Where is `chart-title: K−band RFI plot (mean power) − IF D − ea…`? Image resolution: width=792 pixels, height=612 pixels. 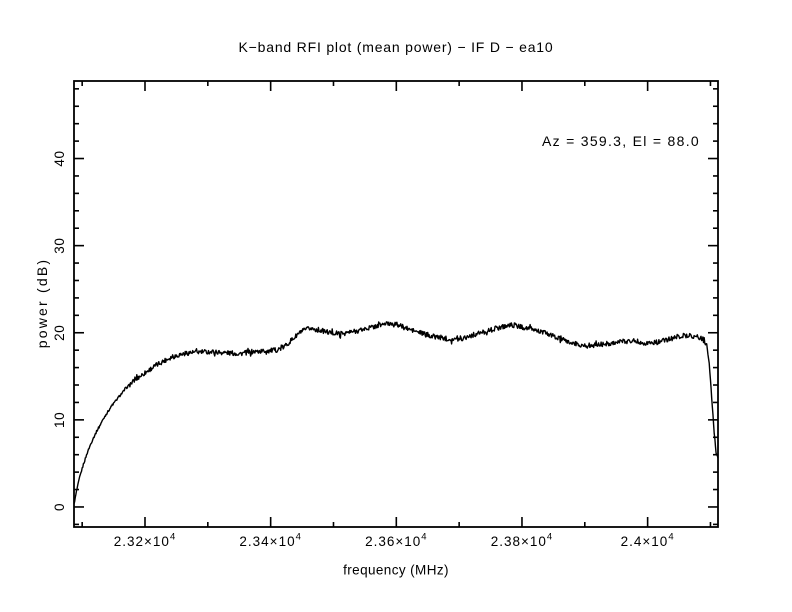 chart-title: K−band RFI plot (mean power) − IF D − ea… is located at coordinates (396, 47).